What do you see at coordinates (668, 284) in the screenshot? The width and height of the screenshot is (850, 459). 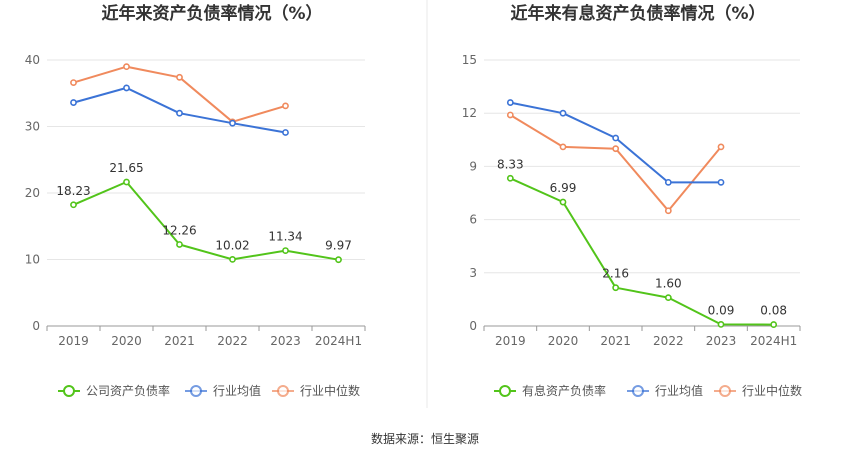 I see `data-label: 1.60` at bounding box center [668, 284].